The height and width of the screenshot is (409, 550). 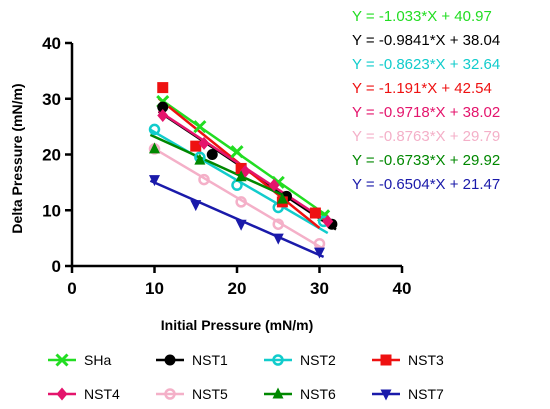 What do you see at coordinates (210, 360) in the screenshot?
I see `legend-label: NST1` at bounding box center [210, 360].